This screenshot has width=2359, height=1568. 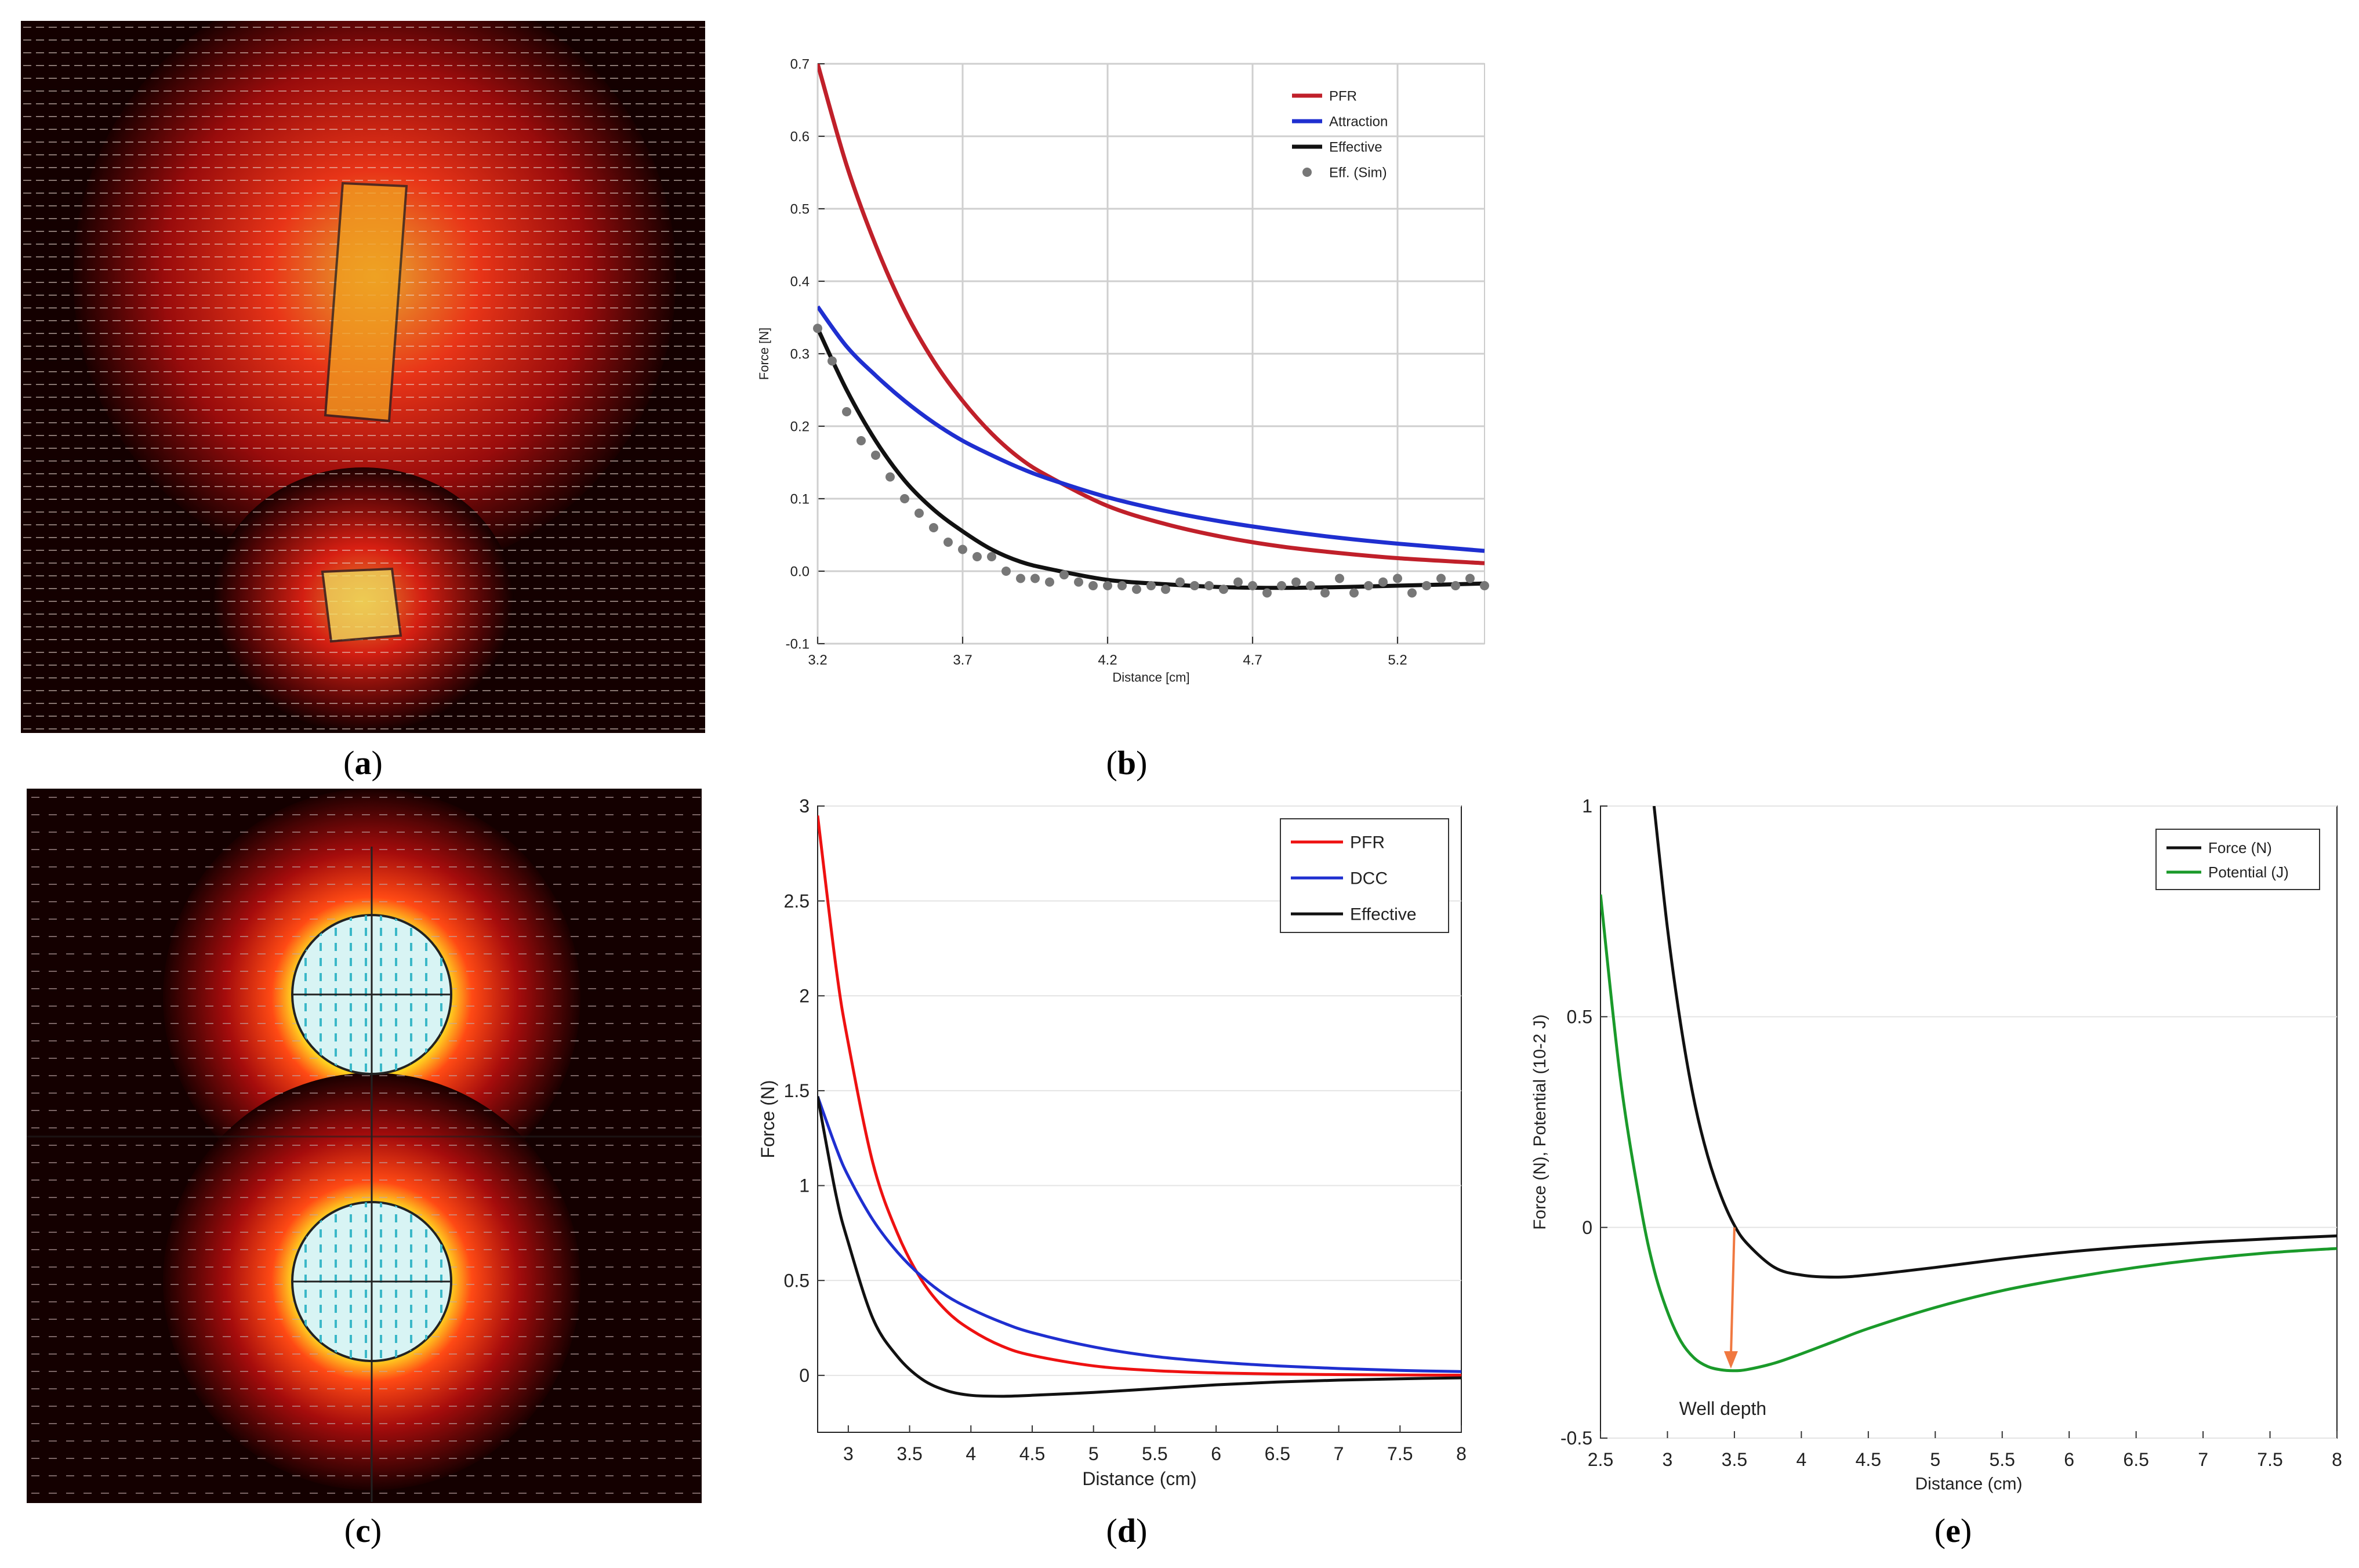 What do you see at coordinates (817, 660) in the screenshot?
I see `x-tick-label: 3.2` at bounding box center [817, 660].